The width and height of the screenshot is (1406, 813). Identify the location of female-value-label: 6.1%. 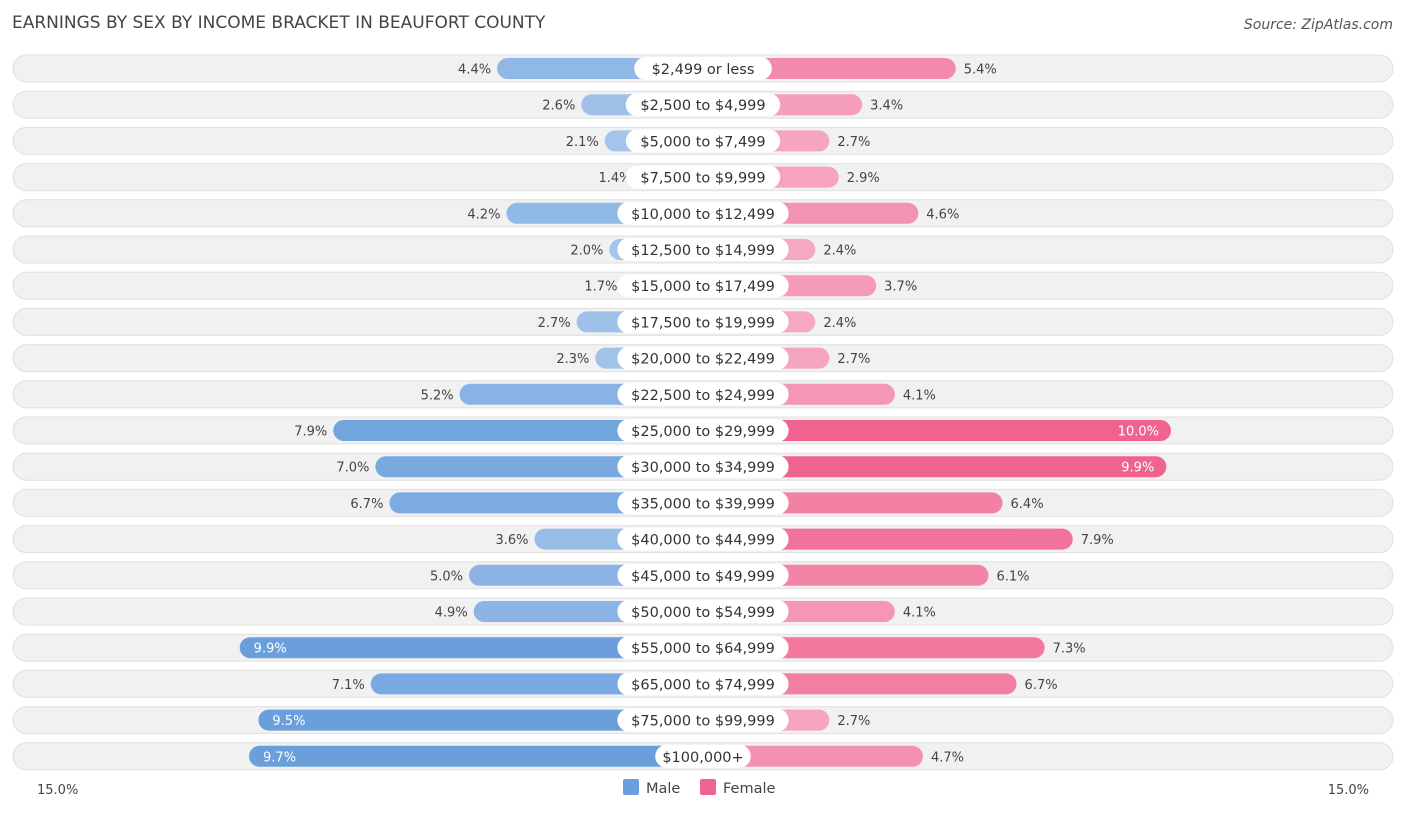
(1012, 576).